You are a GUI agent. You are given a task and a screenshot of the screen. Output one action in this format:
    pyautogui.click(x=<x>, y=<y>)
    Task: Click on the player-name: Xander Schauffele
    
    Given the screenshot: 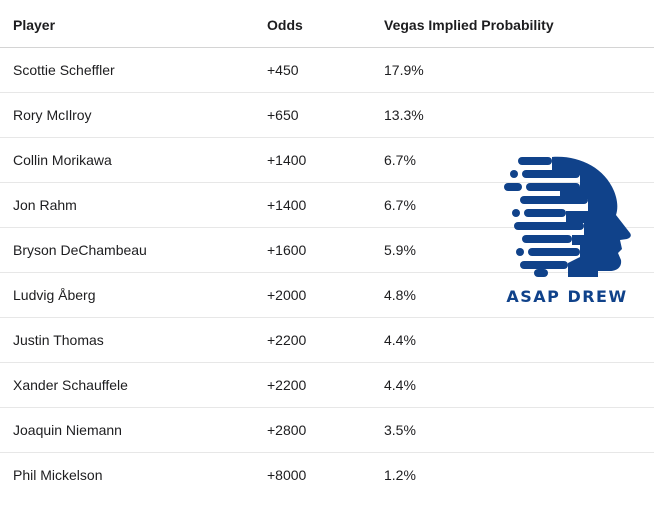 What is the action you would take?
    pyautogui.click(x=70, y=385)
    